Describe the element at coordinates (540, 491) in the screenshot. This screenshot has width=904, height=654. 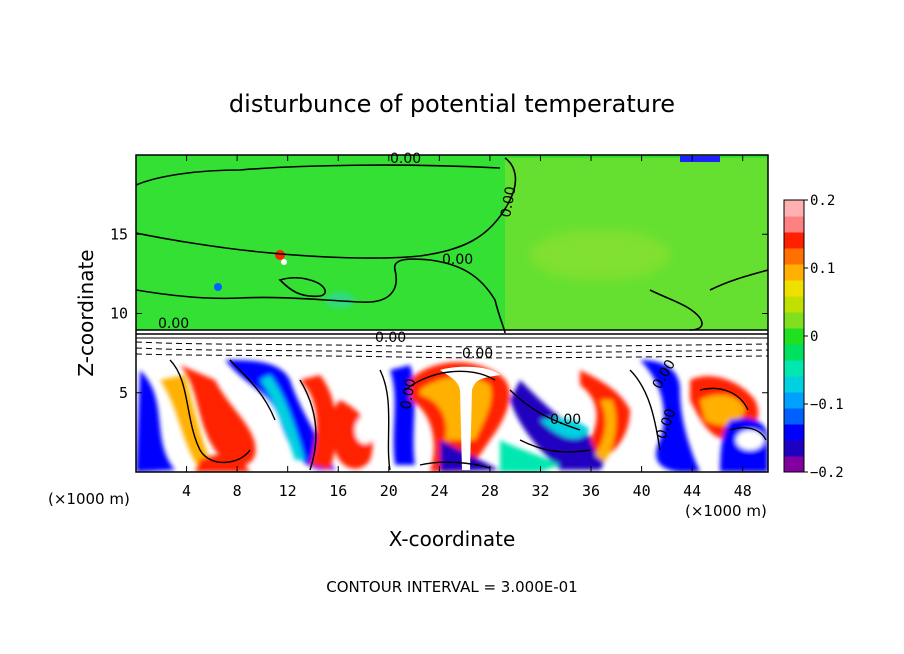
I see `x-tick-label: 32` at that location.